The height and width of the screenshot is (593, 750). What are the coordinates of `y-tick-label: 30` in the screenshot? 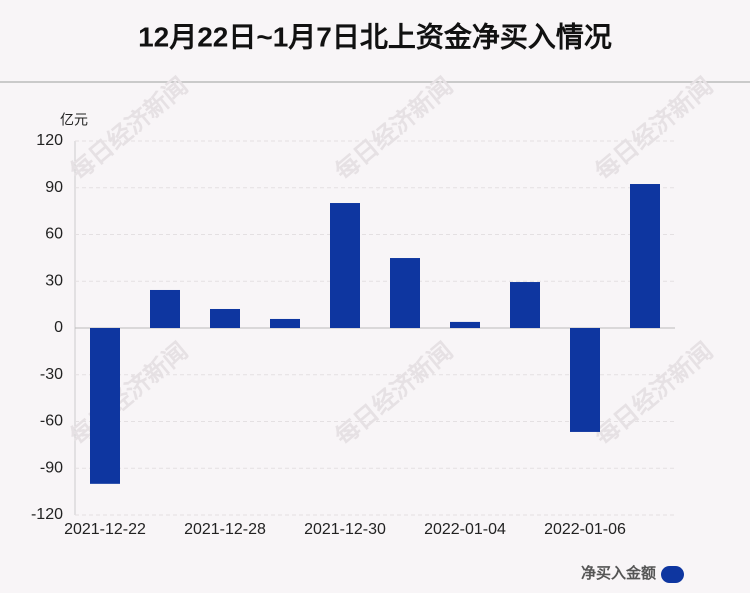 It's located at (54, 280).